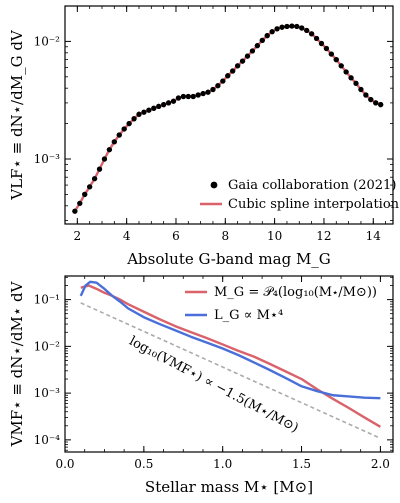  What do you see at coordinates (47, 440) in the screenshot?
I see `y-tick-label: 10⁻⁴` at bounding box center [47, 440].